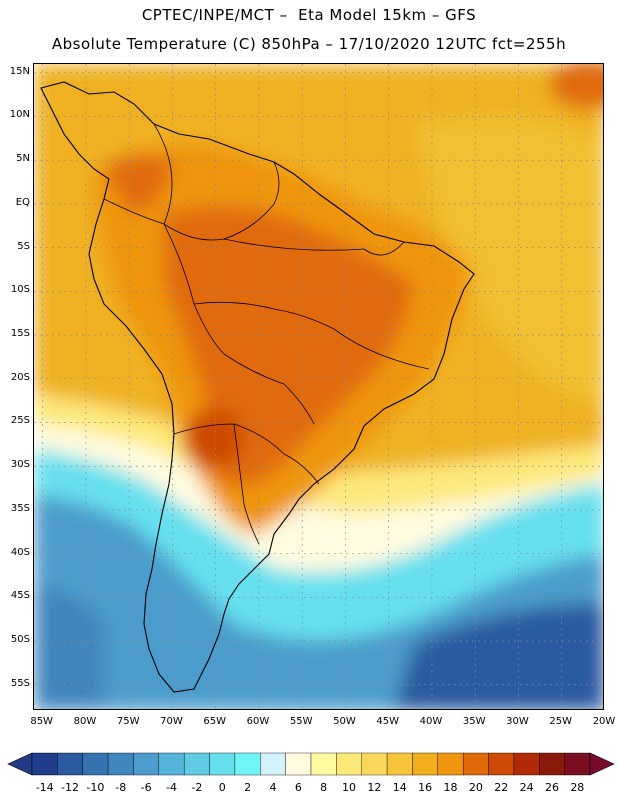  What do you see at coordinates (400, 787) in the screenshot?
I see `colorbar-label: 14` at bounding box center [400, 787].